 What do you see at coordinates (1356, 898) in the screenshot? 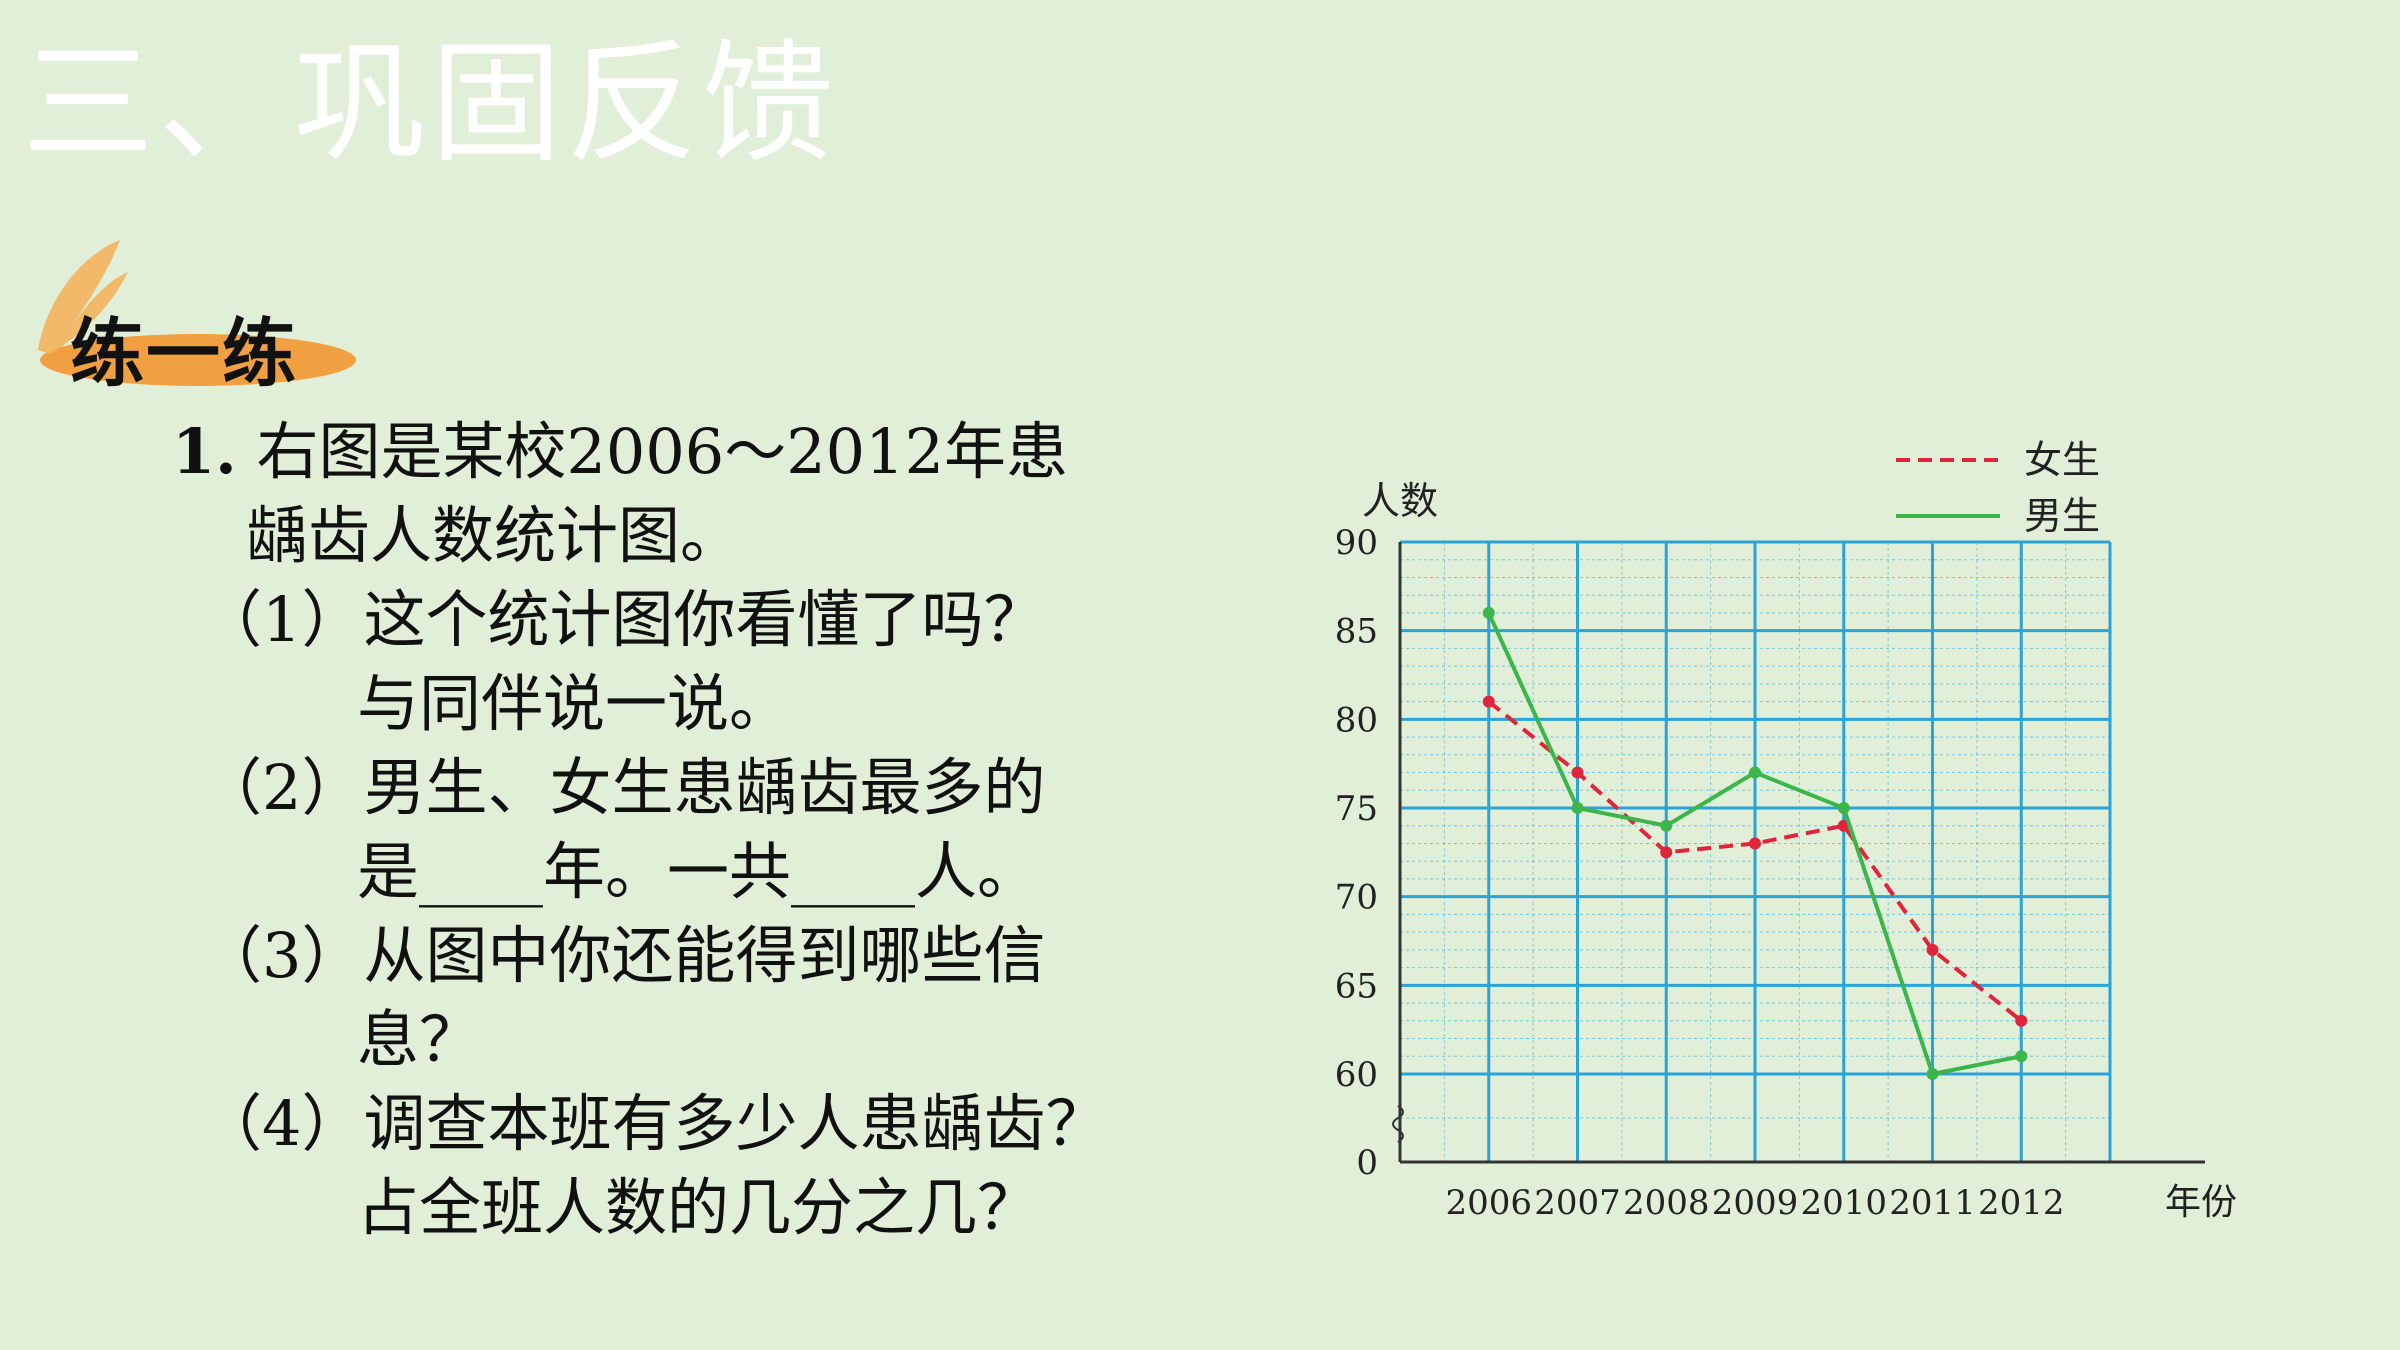
I see `y-tick-label: 70` at bounding box center [1356, 898].